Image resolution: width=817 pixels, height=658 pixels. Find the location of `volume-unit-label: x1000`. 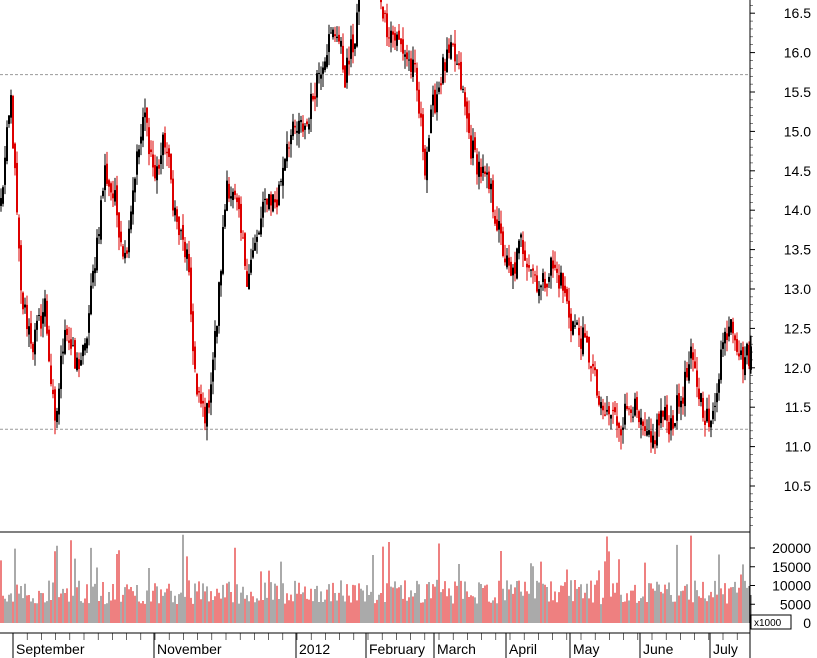

volume-unit-label: x1000 is located at coordinates (768, 623).